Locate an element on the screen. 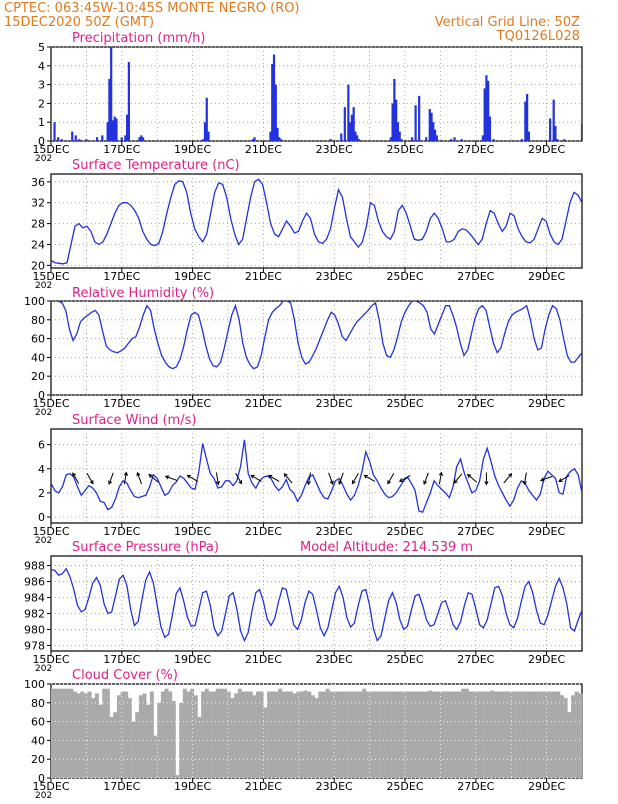 The width and height of the screenshot is (618, 804). pres-series-line is located at coordinates (316, 605).